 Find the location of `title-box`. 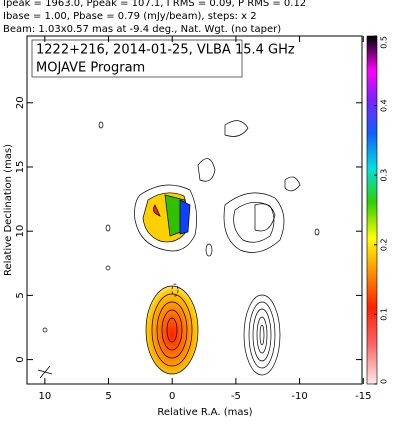

title-box is located at coordinates (137, 58).